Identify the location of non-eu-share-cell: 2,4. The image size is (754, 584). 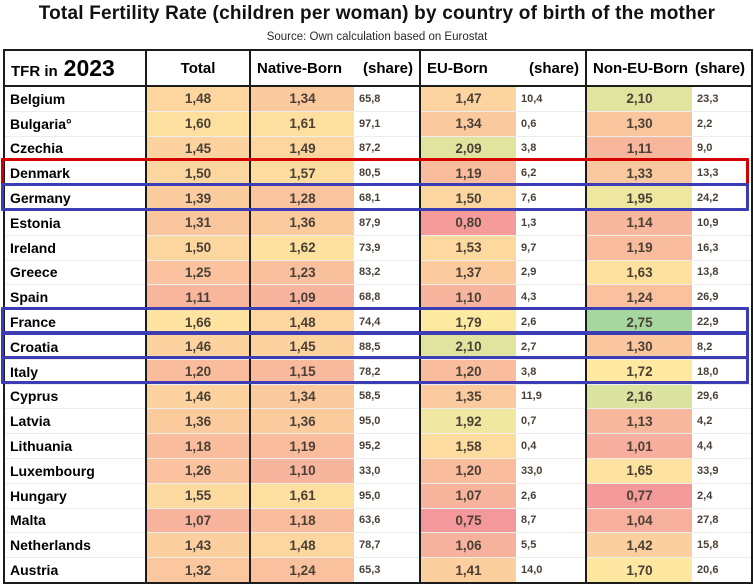
(722, 496).